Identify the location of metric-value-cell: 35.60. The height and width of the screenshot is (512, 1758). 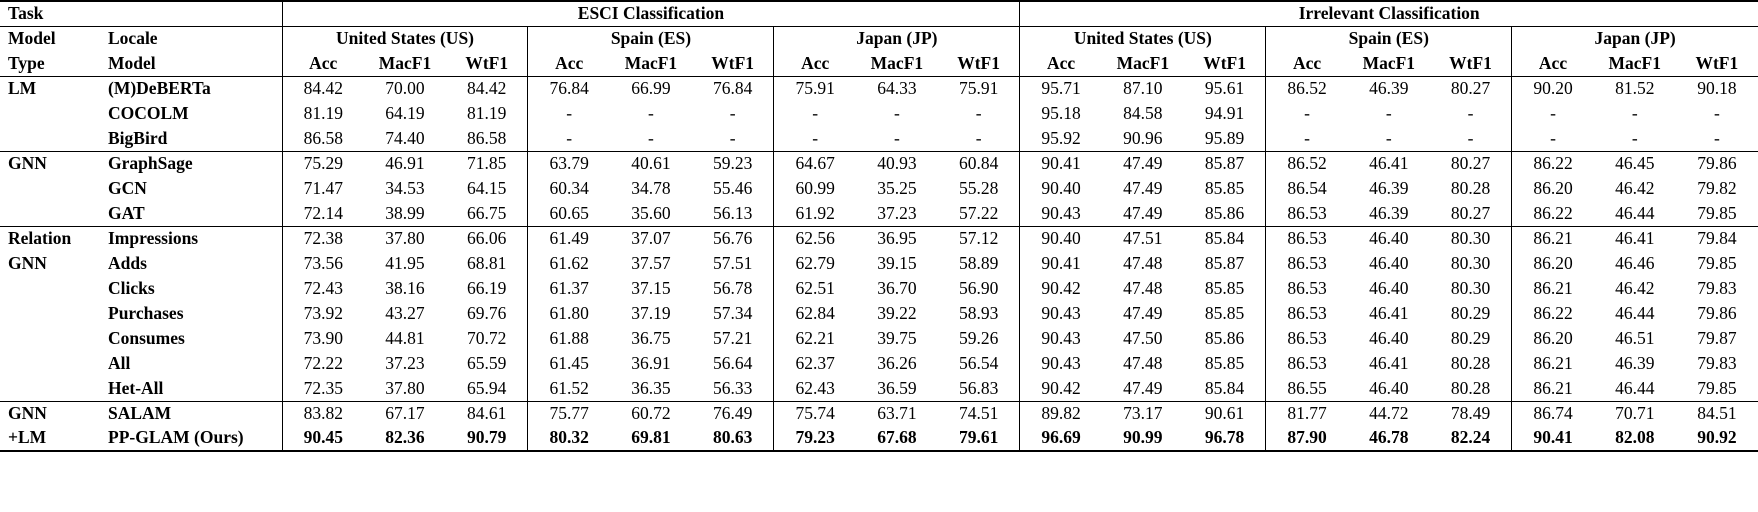
(651, 212).